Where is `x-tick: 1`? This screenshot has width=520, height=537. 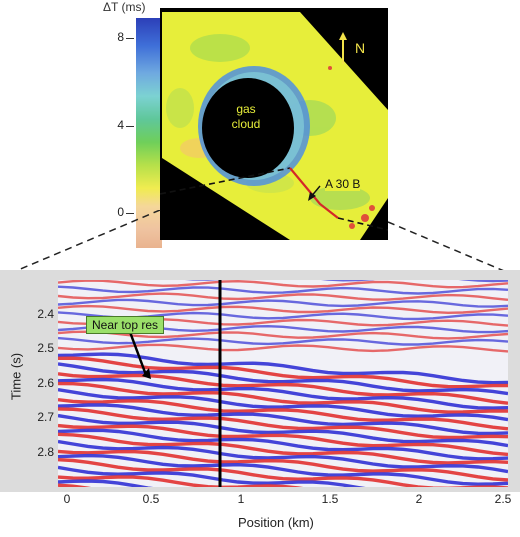 x-tick: 1 is located at coordinates (241, 499).